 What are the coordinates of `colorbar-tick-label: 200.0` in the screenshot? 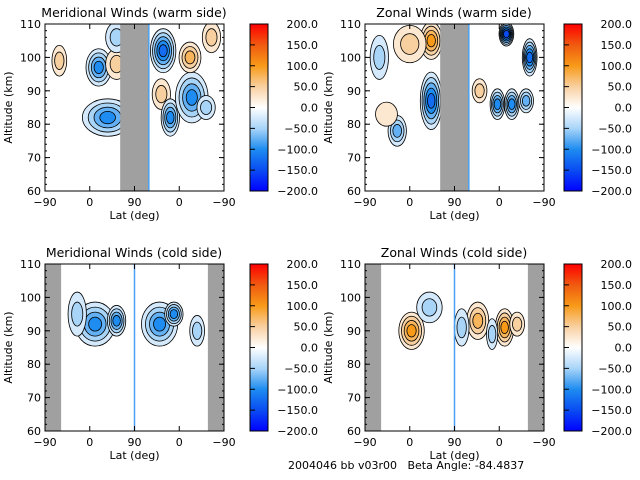 It's located at (617, 24).